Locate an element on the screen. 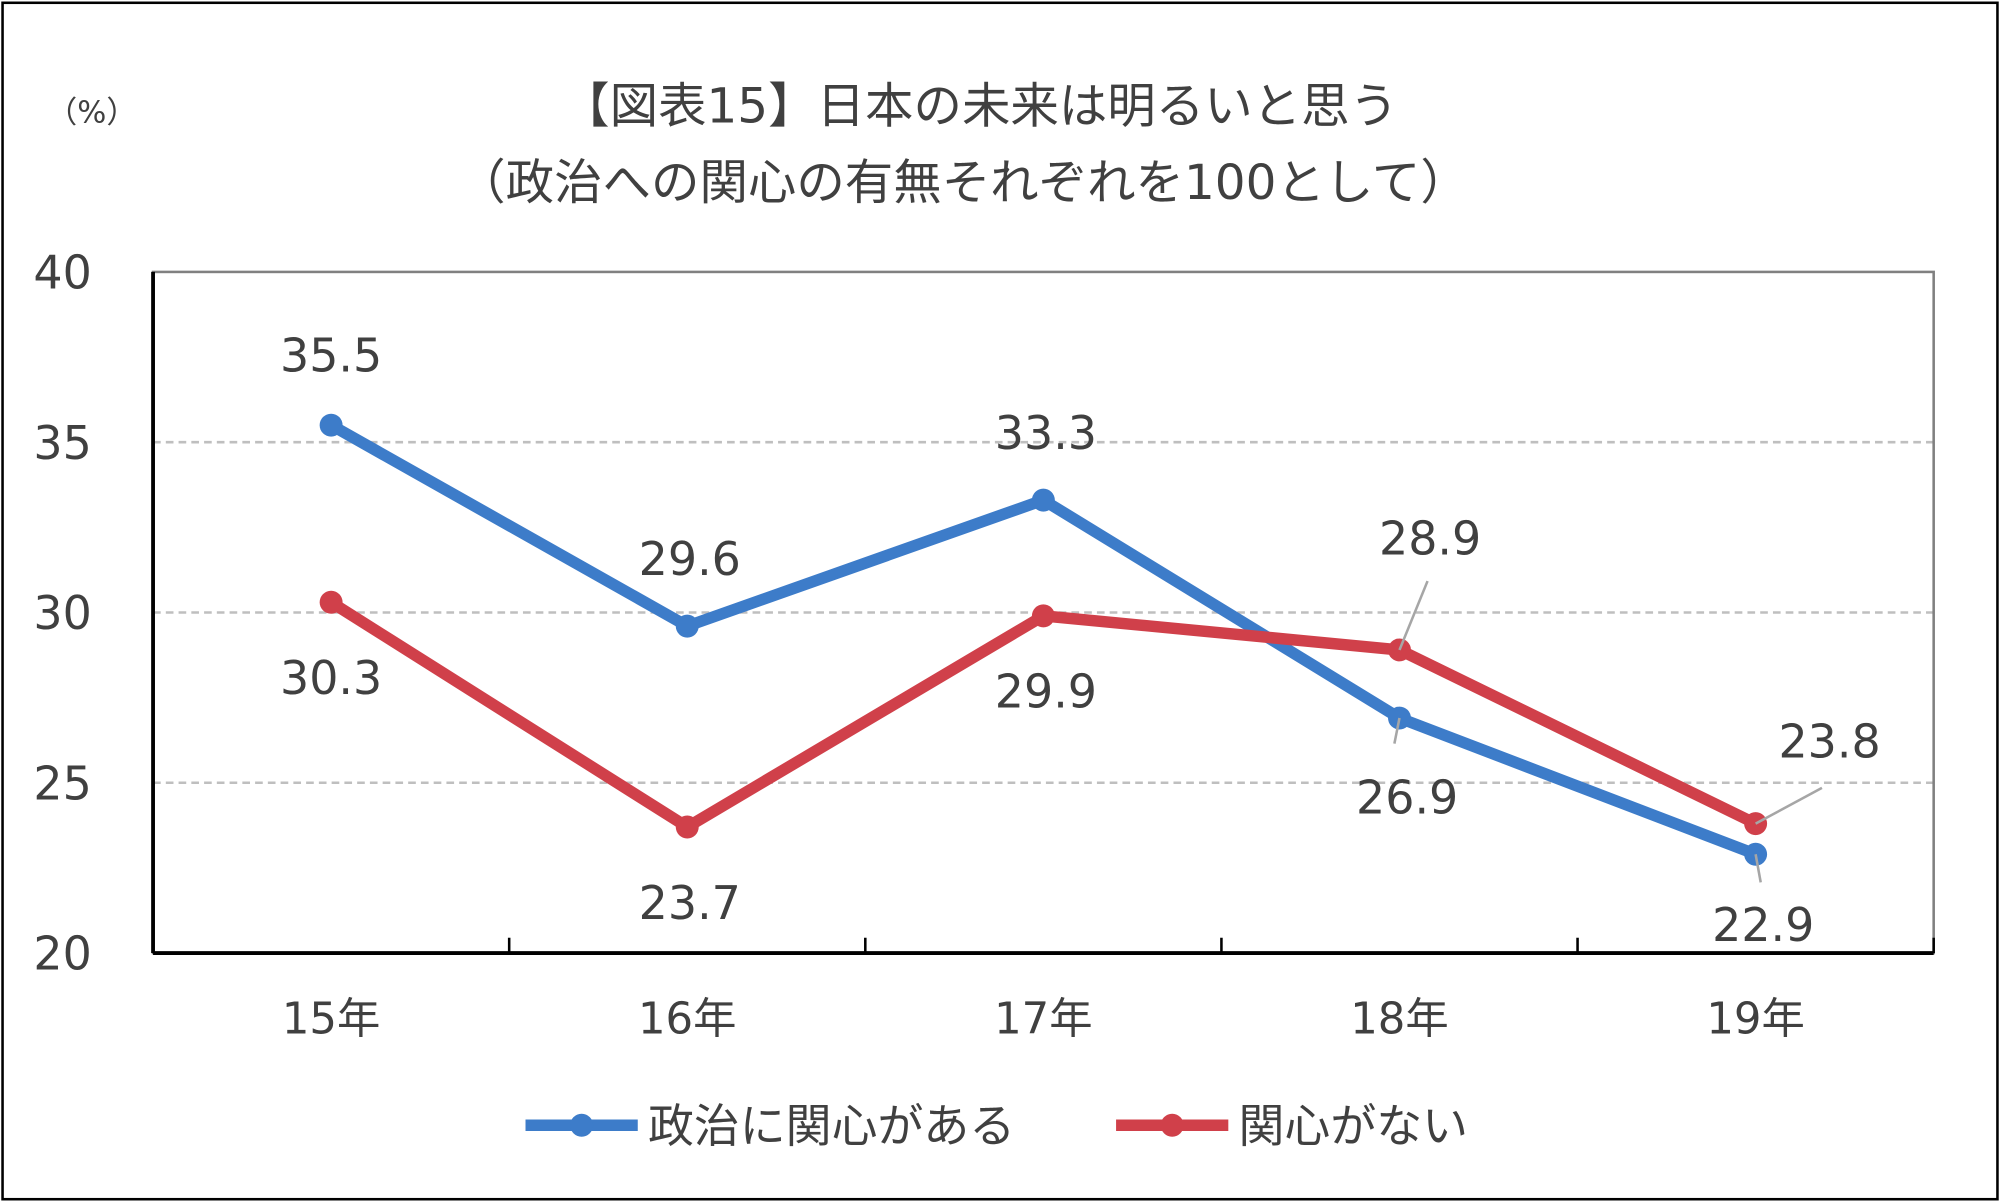 The width and height of the screenshot is (2000, 1202). data-label: 23.7 is located at coordinates (690, 903).